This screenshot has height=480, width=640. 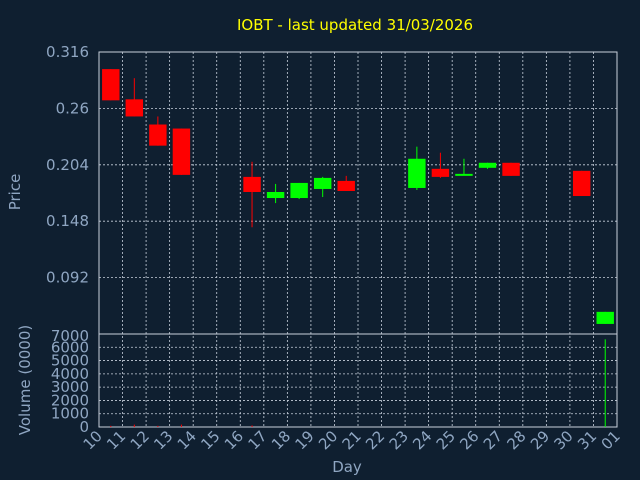 I want to click on day-tick-label: 24, so click(x=422, y=440).